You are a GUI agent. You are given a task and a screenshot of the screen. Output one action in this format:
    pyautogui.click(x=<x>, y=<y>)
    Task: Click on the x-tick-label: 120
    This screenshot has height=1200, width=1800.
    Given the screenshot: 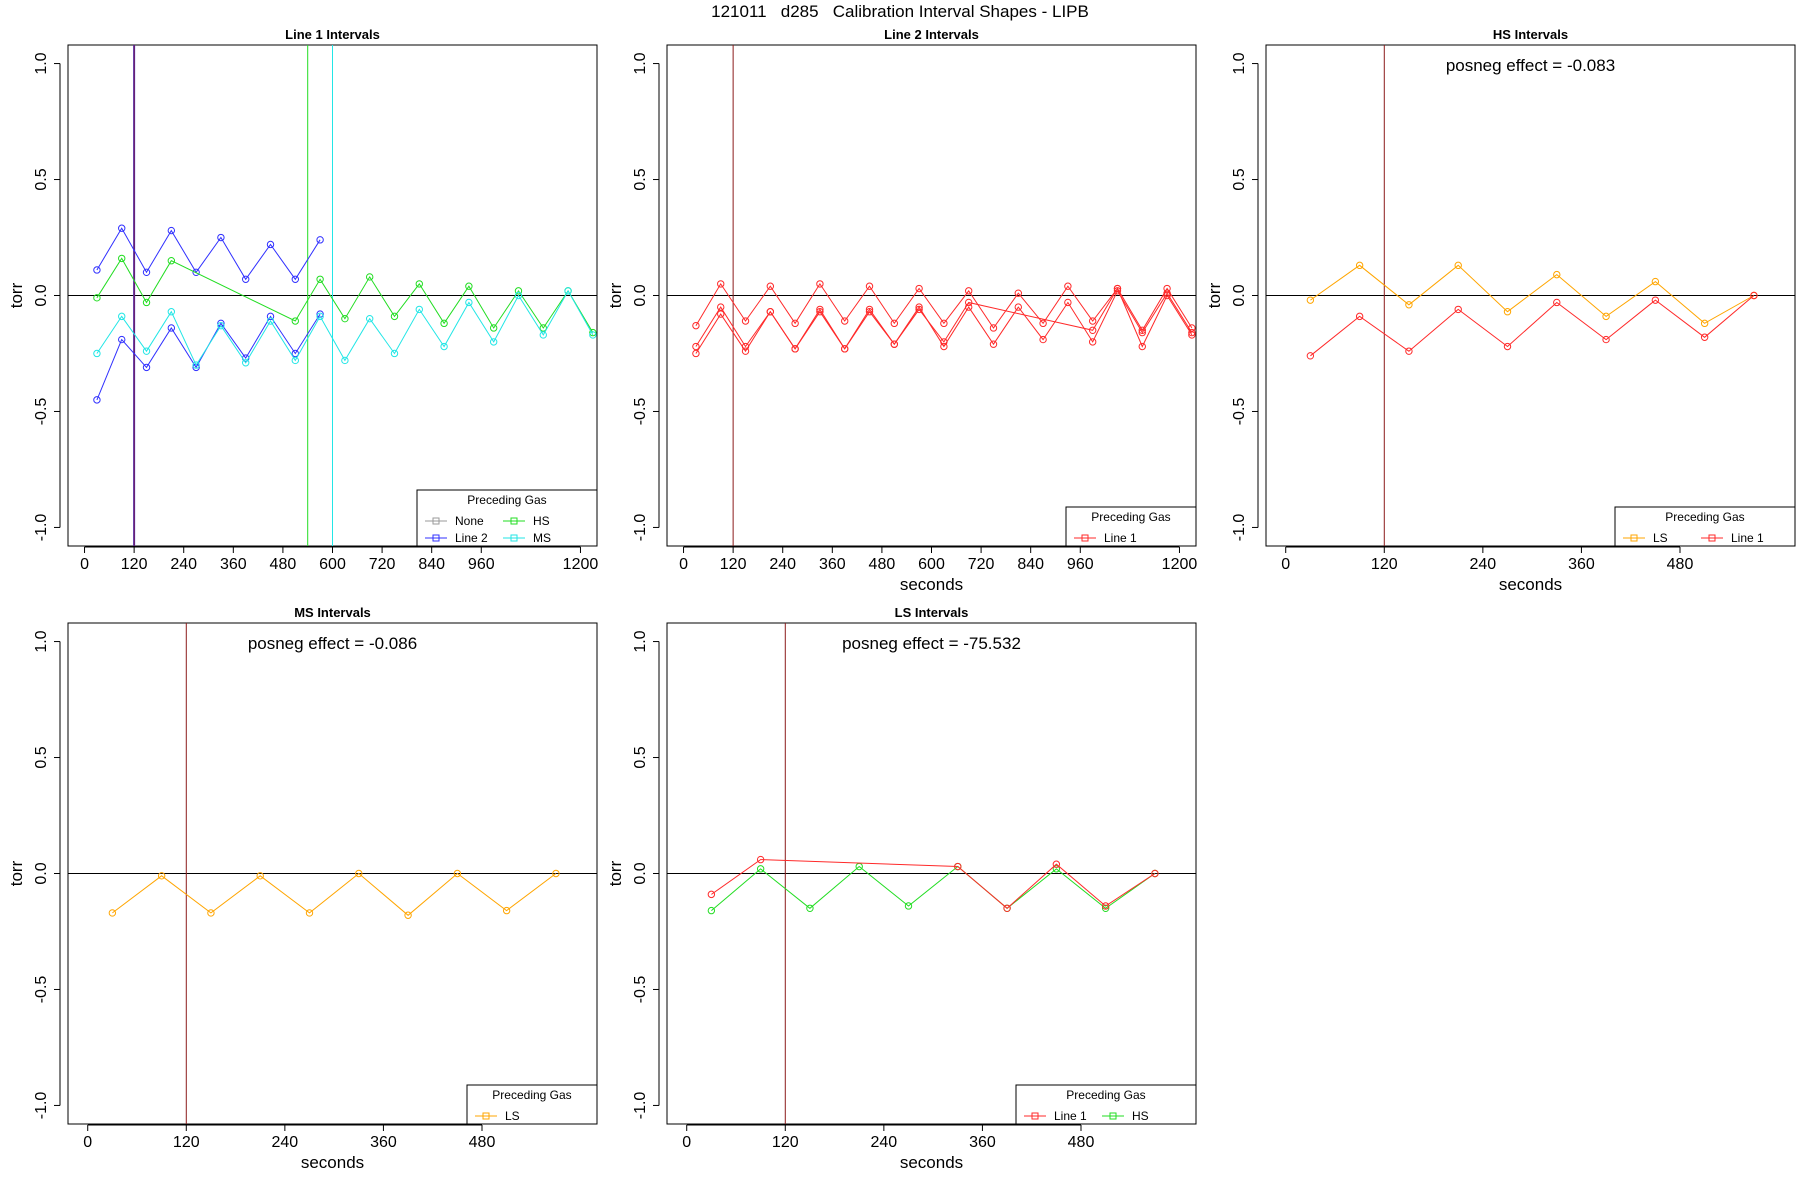 What is the action you would take?
    pyautogui.click(x=134, y=564)
    